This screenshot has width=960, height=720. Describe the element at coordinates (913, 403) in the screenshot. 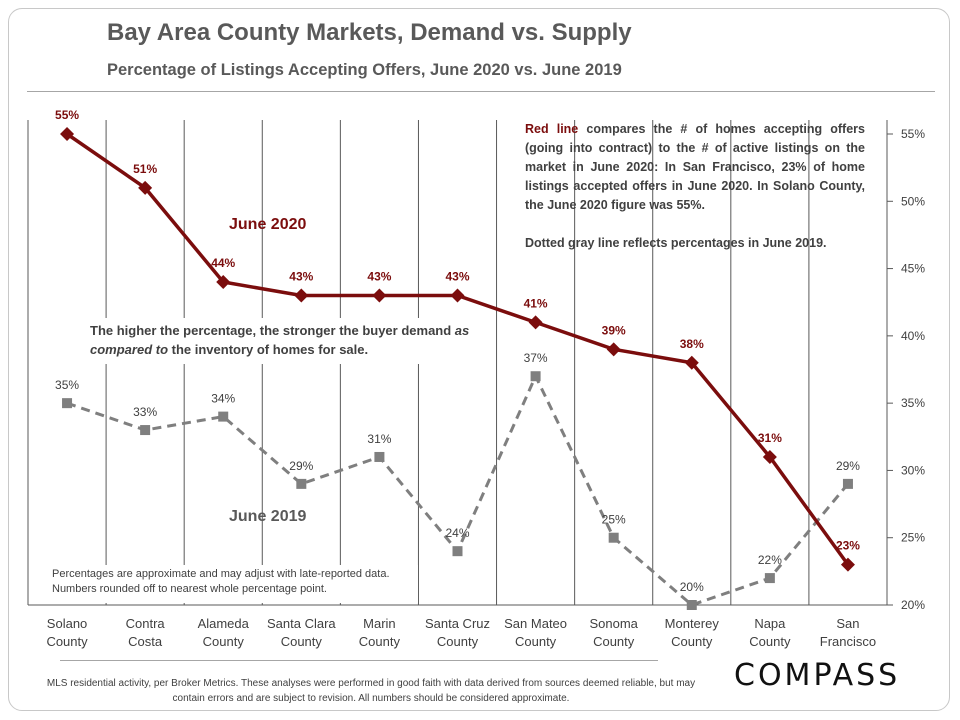

I see `y-tick-label: 35%` at that location.